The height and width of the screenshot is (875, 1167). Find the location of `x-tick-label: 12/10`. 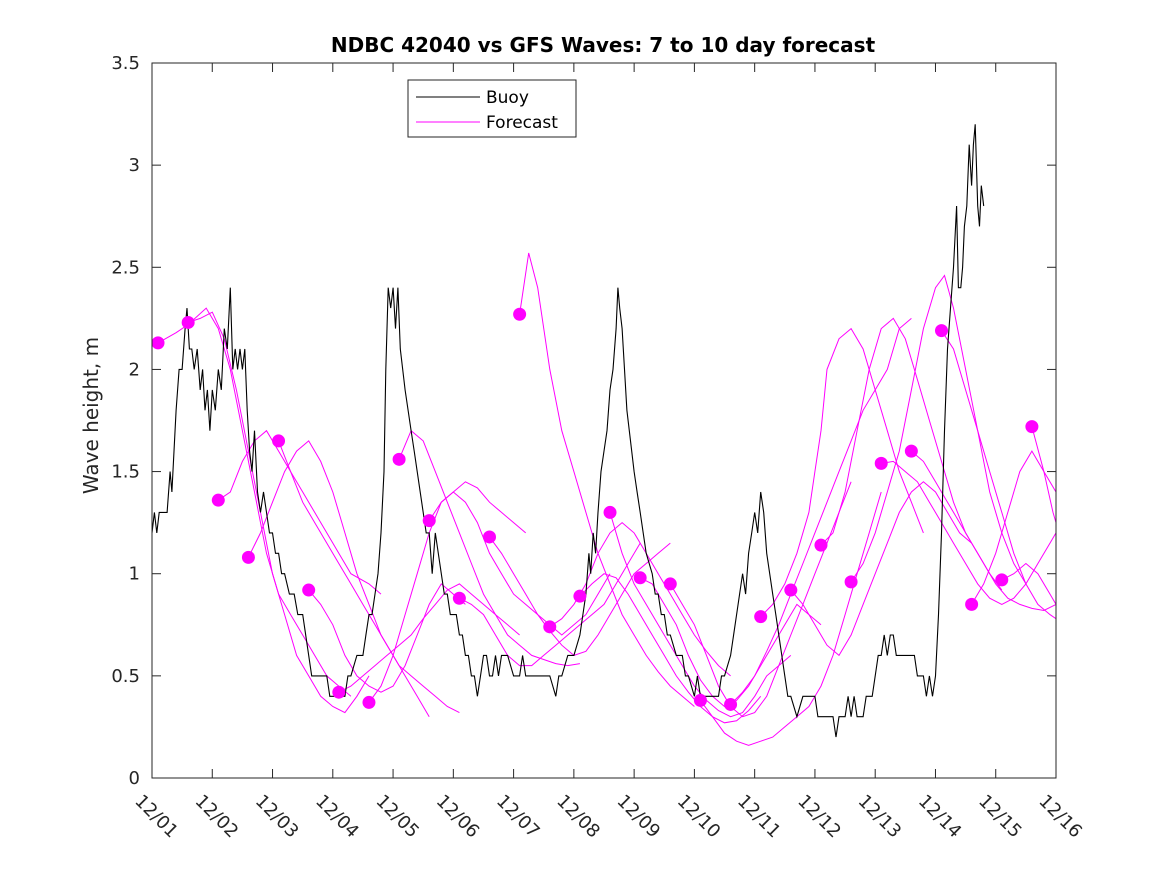

x-tick-label: 12/10 is located at coordinates (699, 817).